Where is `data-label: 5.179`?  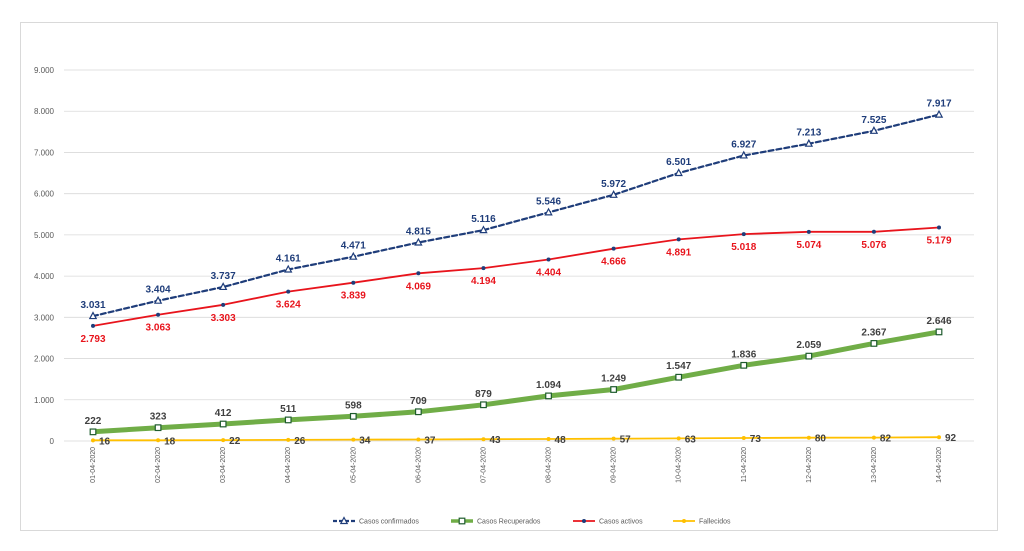 data-label: 5.179 is located at coordinates (938, 241).